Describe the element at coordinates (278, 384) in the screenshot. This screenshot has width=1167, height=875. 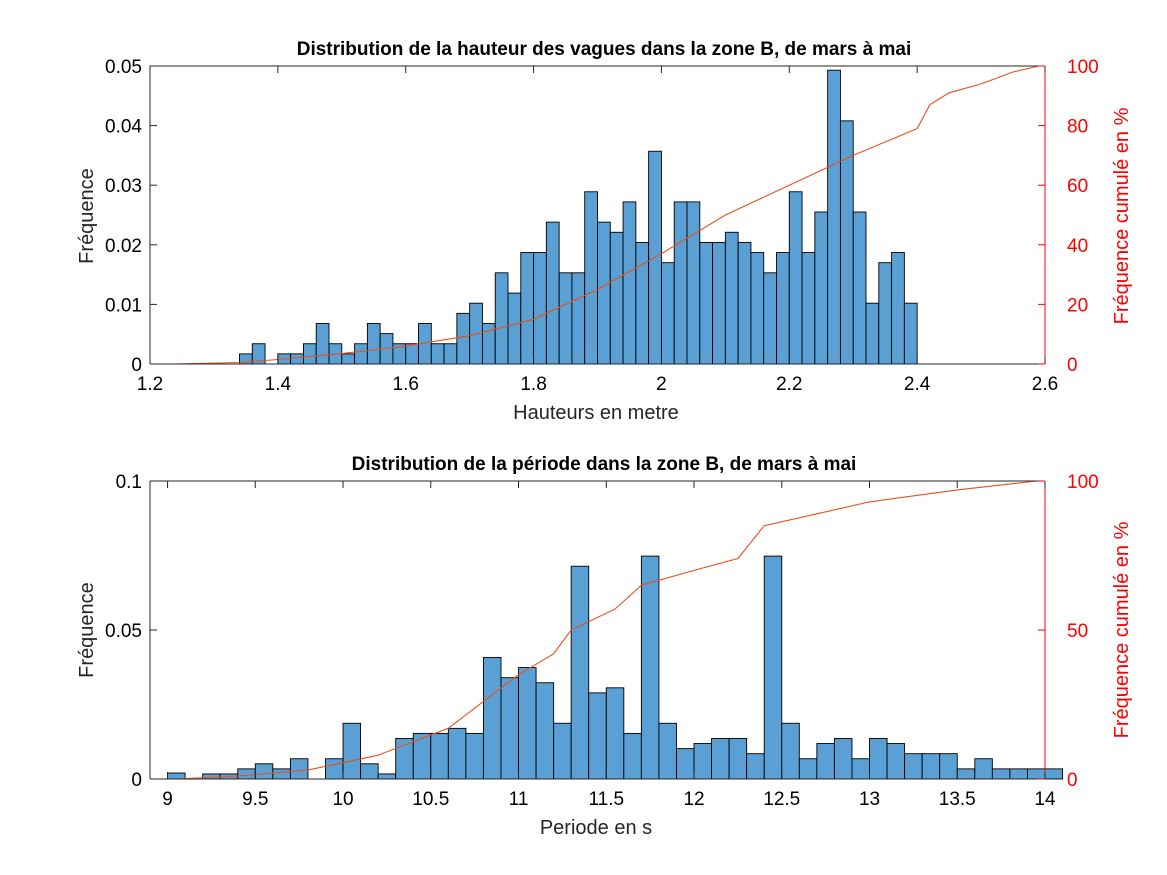
I see `x-tick-label: 1.4` at that location.